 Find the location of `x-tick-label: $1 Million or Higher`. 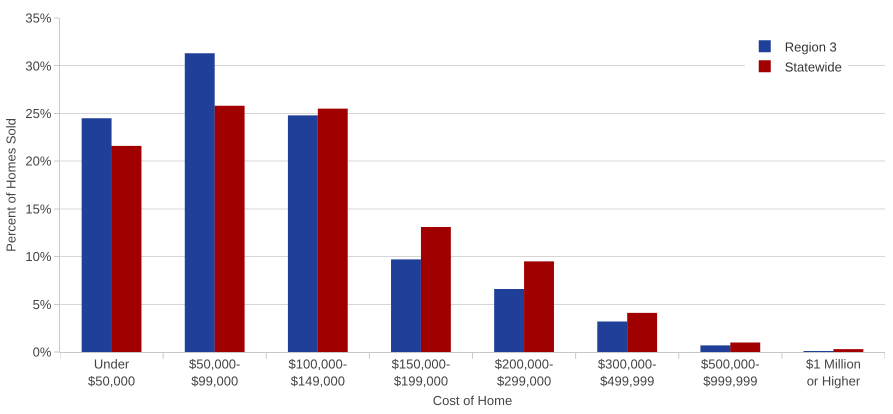

x-tick-label: $1 Million or Higher is located at coordinates (833, 372).